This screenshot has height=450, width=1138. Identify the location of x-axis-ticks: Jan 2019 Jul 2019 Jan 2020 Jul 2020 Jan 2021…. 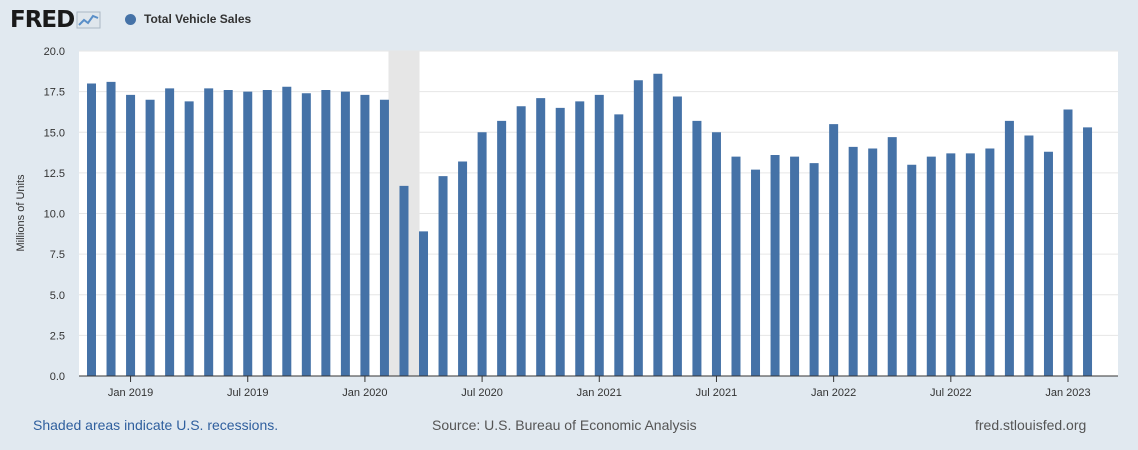
(599, 387).